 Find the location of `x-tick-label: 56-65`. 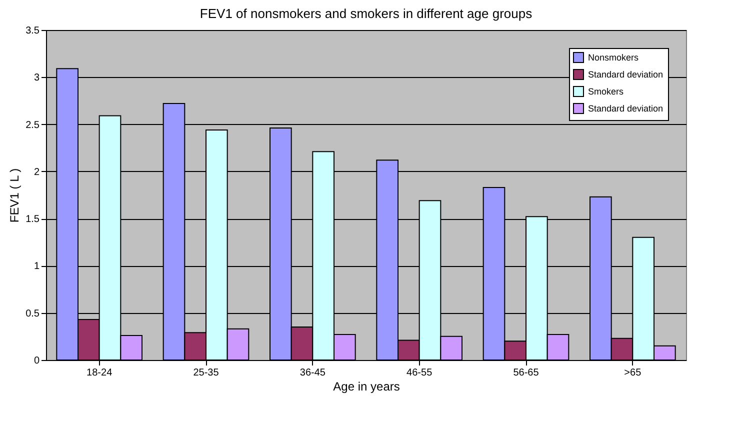

x-tick-label: 56-65 is located at coordinates (526, 373).